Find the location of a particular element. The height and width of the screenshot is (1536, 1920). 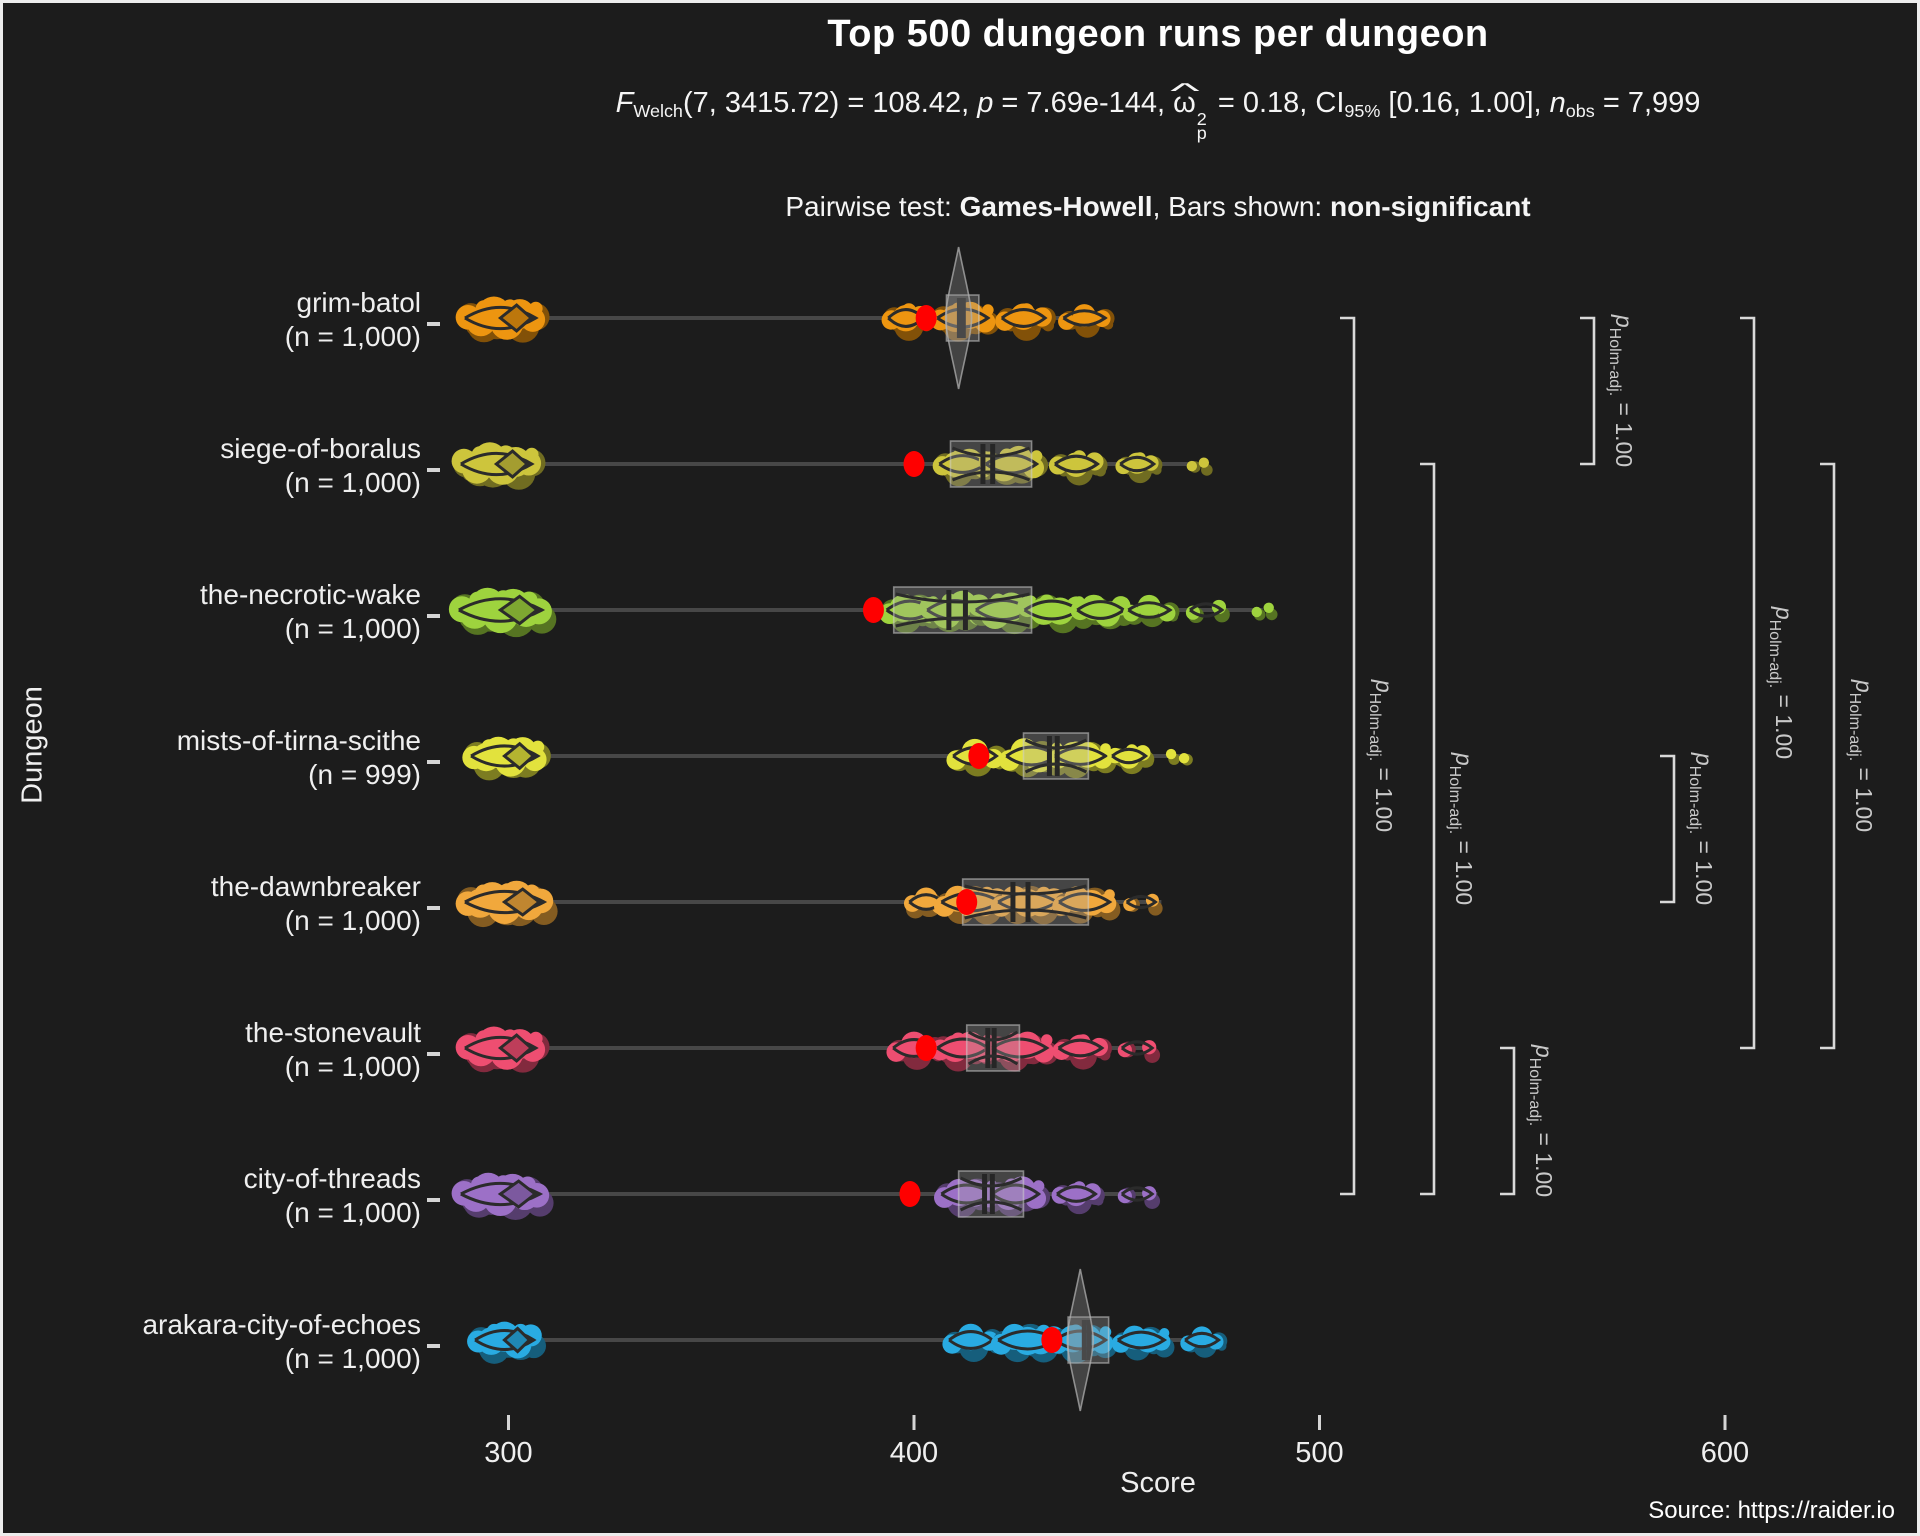

y-axis-label: siege-of-boralus (n = 1,000) is located at coordinates (320, 465).